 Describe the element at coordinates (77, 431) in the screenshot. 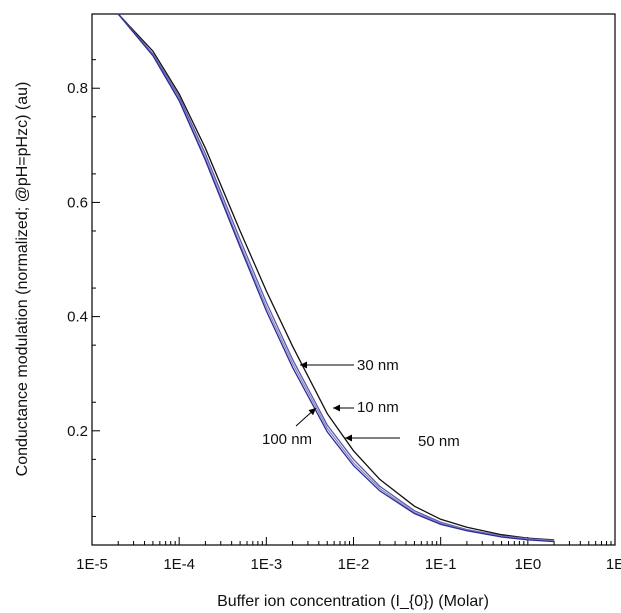

I see `y-tick-label: 0.2` at that location.